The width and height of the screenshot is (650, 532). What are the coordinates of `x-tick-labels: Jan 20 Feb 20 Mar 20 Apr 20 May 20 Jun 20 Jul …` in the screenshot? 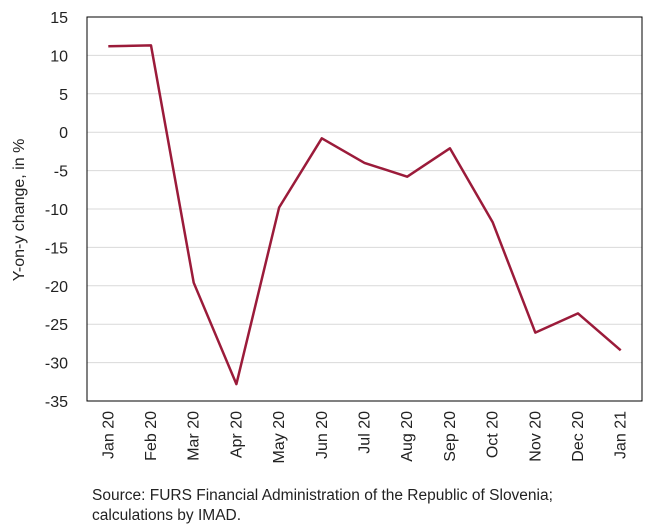 It's located at (364, 437).